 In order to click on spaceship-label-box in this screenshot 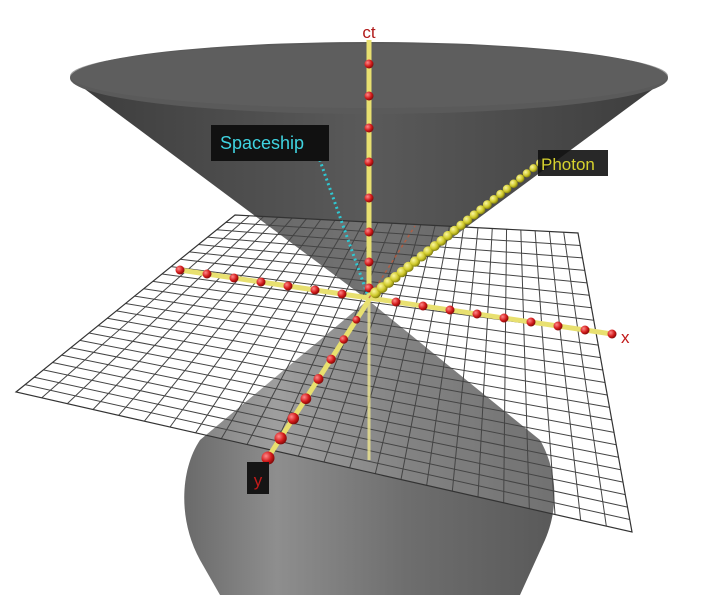, I will do `click(270, 143)`.